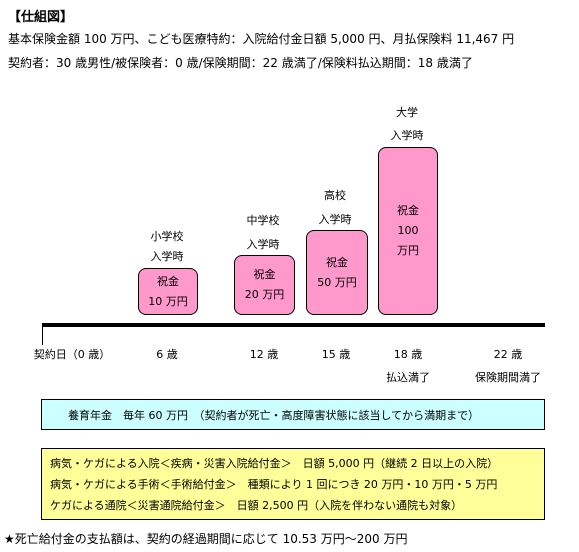 The width and height of the screenshot is (579, 552). Describe the element at coordinates (335, 219) in the screenshot. I see `stage-label-high: 入学時` at that location.